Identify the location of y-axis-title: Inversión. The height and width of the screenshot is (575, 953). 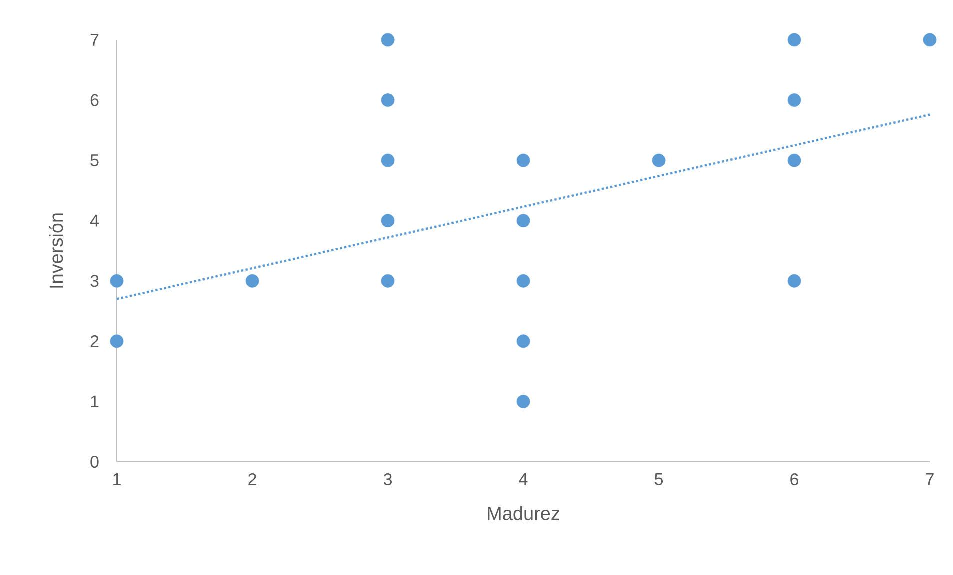
(56, 251).